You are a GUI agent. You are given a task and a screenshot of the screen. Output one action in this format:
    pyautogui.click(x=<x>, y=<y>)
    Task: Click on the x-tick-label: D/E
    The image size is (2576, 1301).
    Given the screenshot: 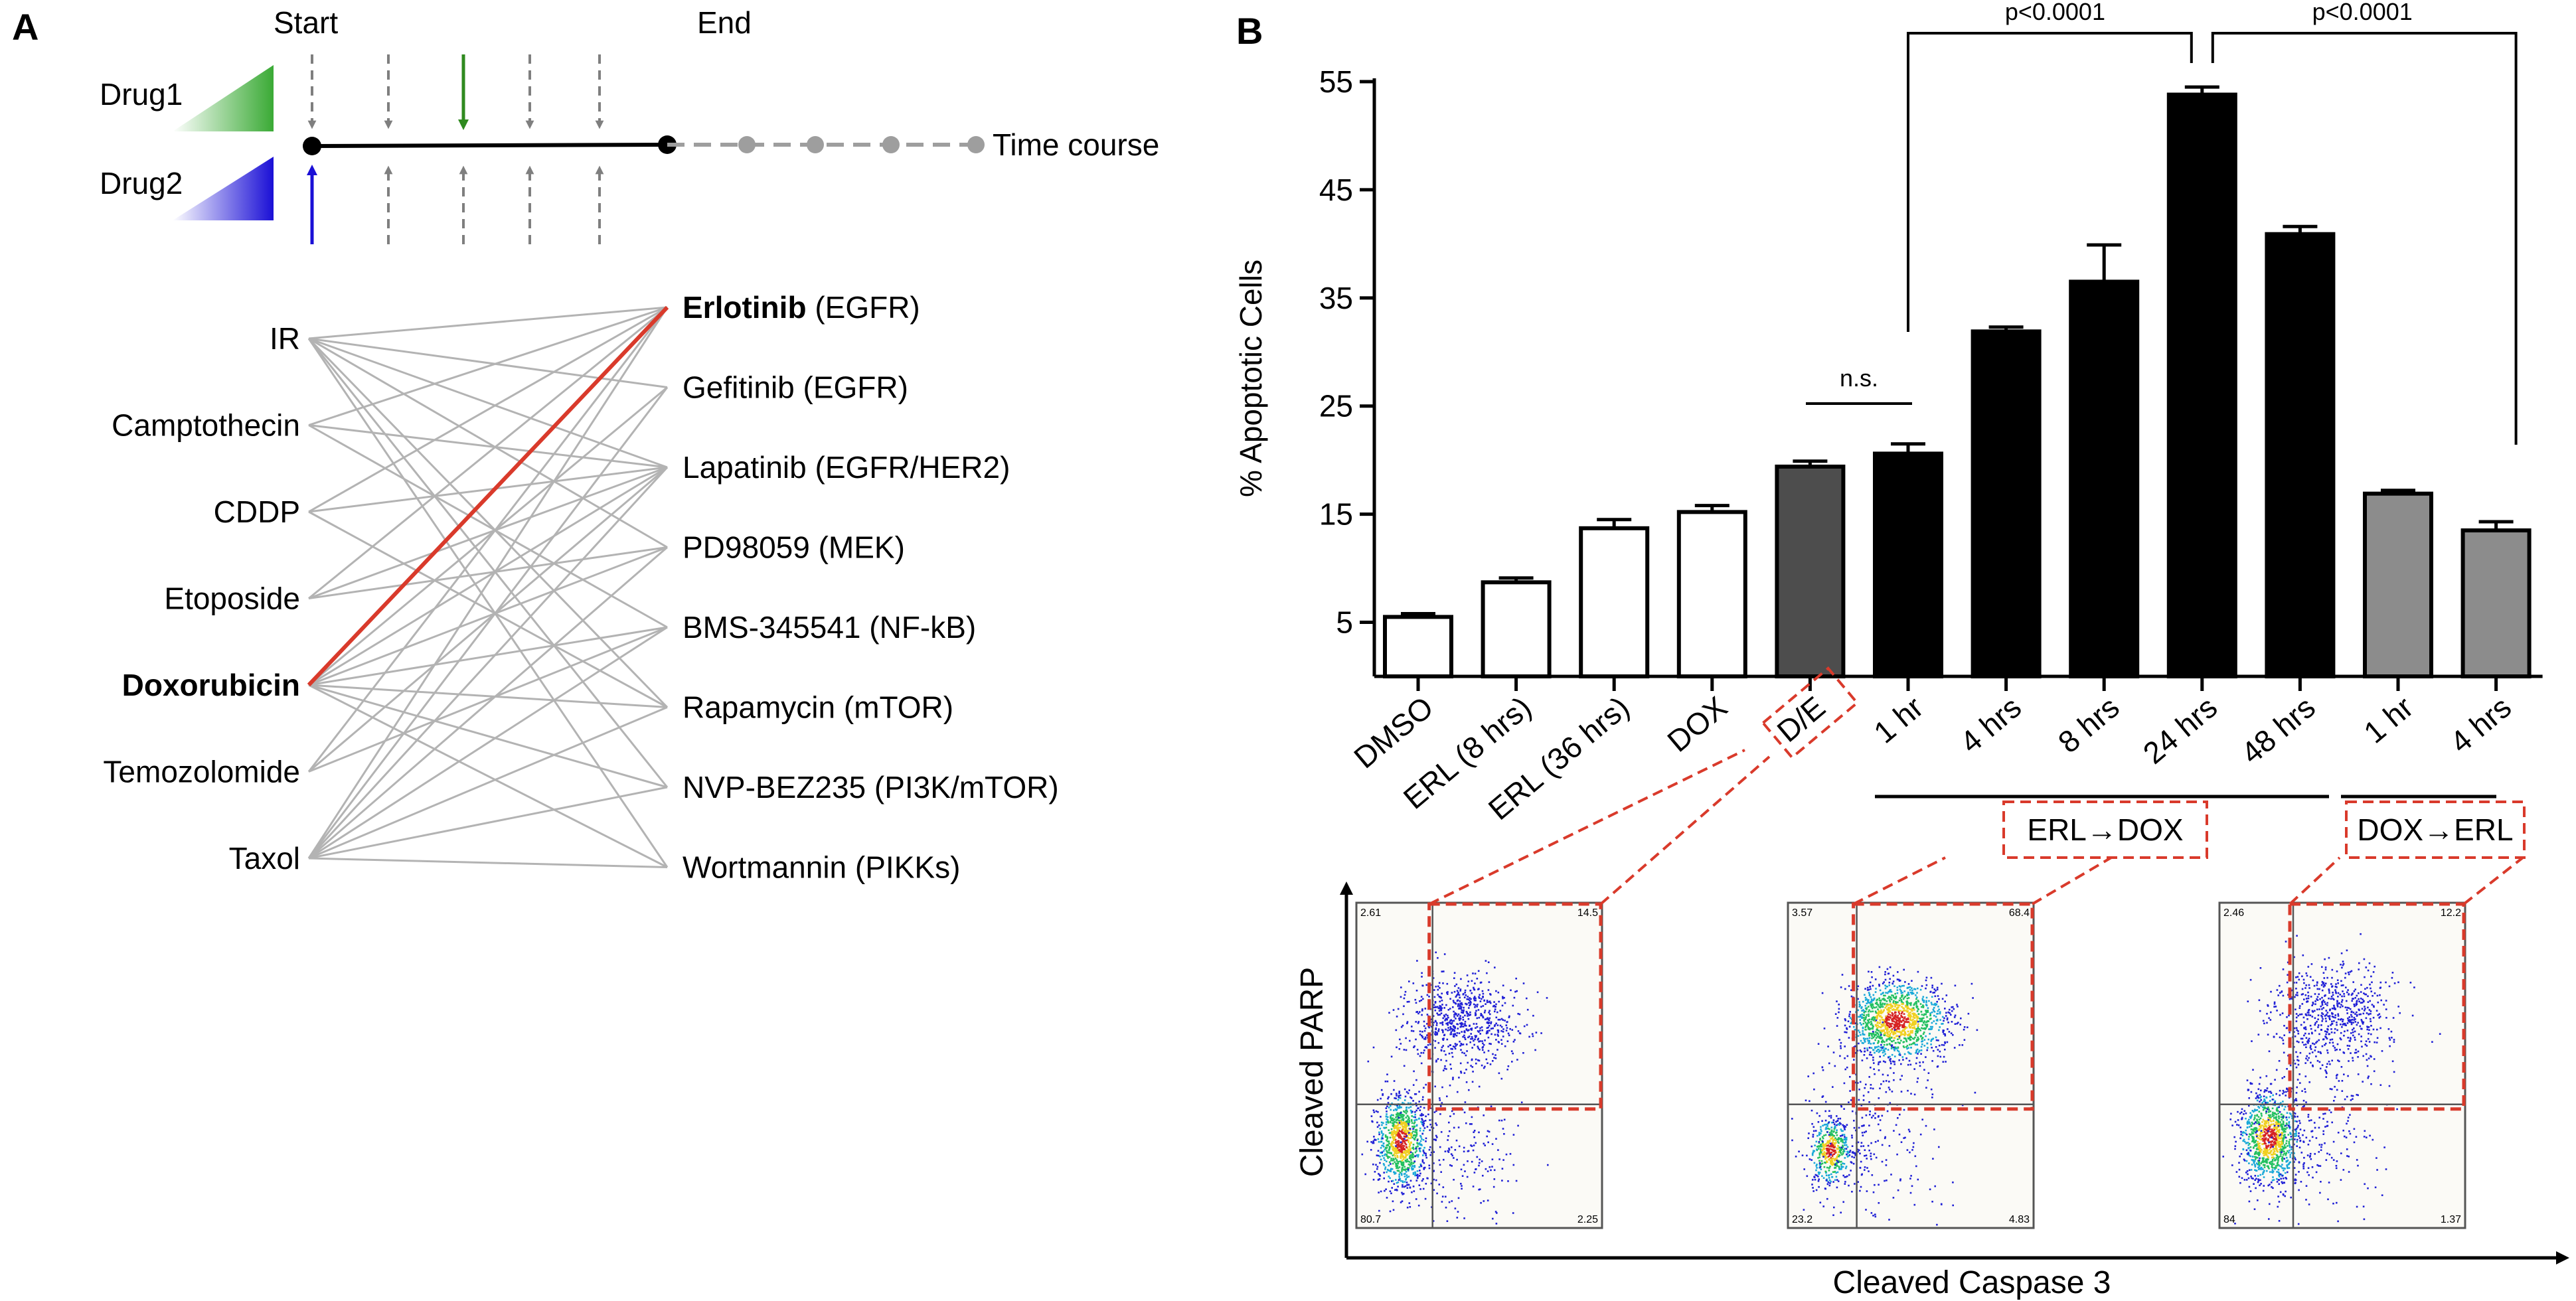 What is the action you would take?
    pyautogui.click(x=1801, y=719)
    